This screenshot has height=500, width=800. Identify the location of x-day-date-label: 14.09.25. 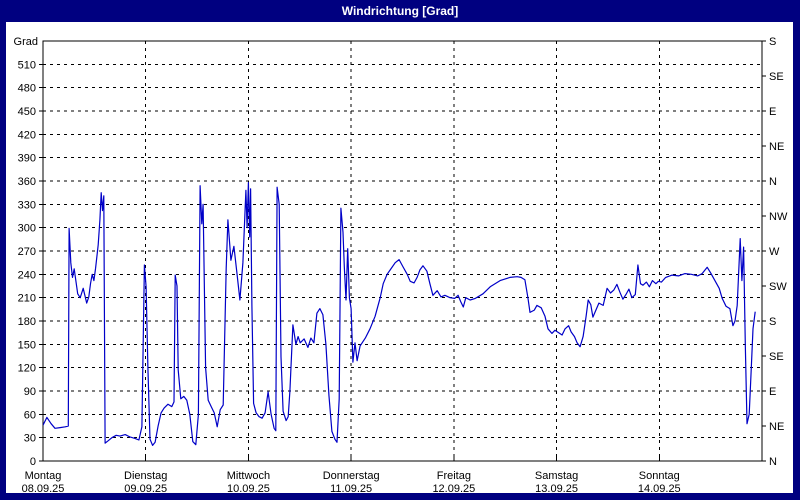
(659, 489).